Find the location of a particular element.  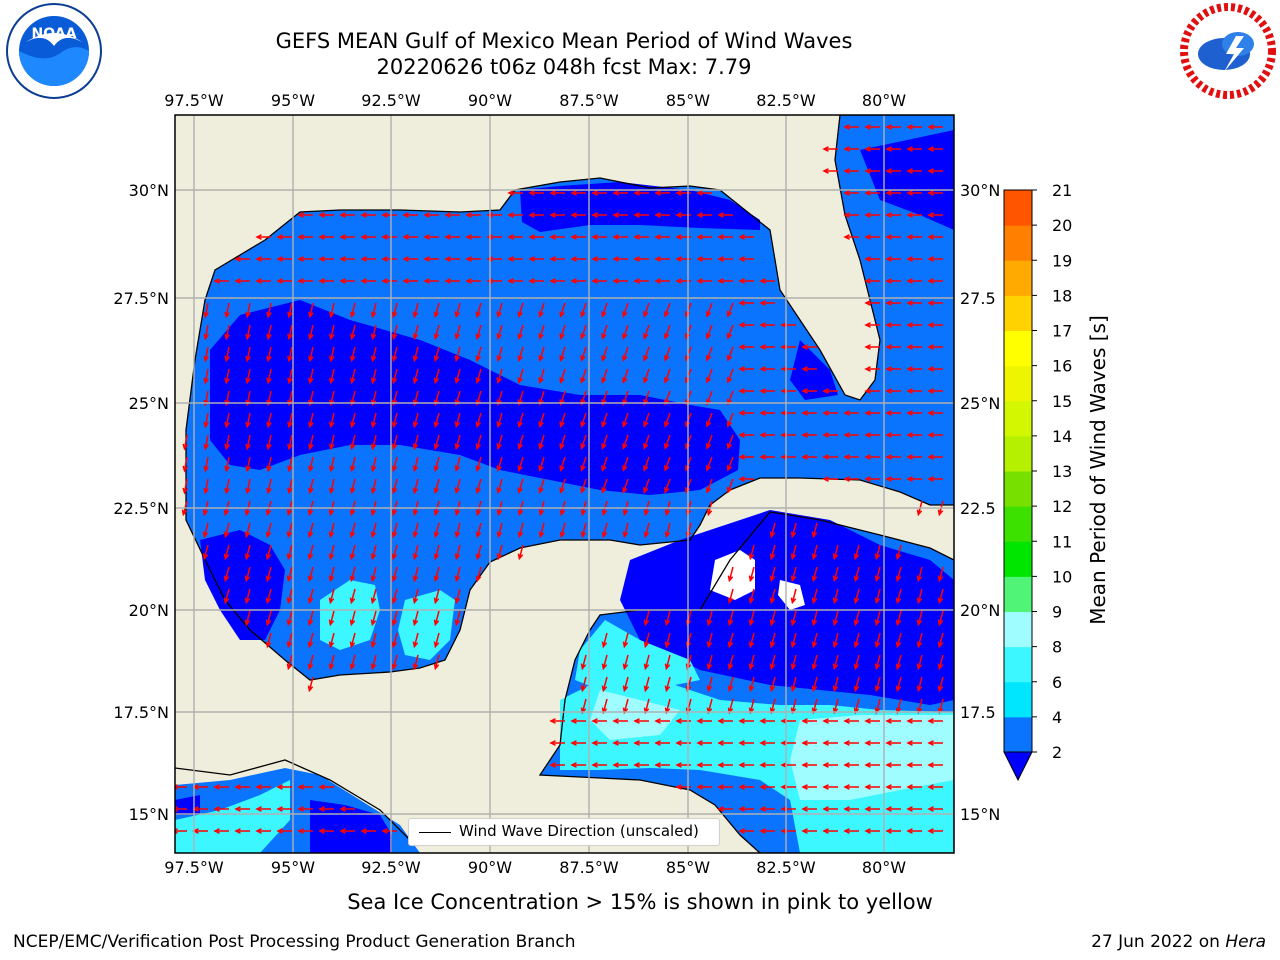

lon-tick-label-bottom: 90°W is located at coordinates (490, 867).